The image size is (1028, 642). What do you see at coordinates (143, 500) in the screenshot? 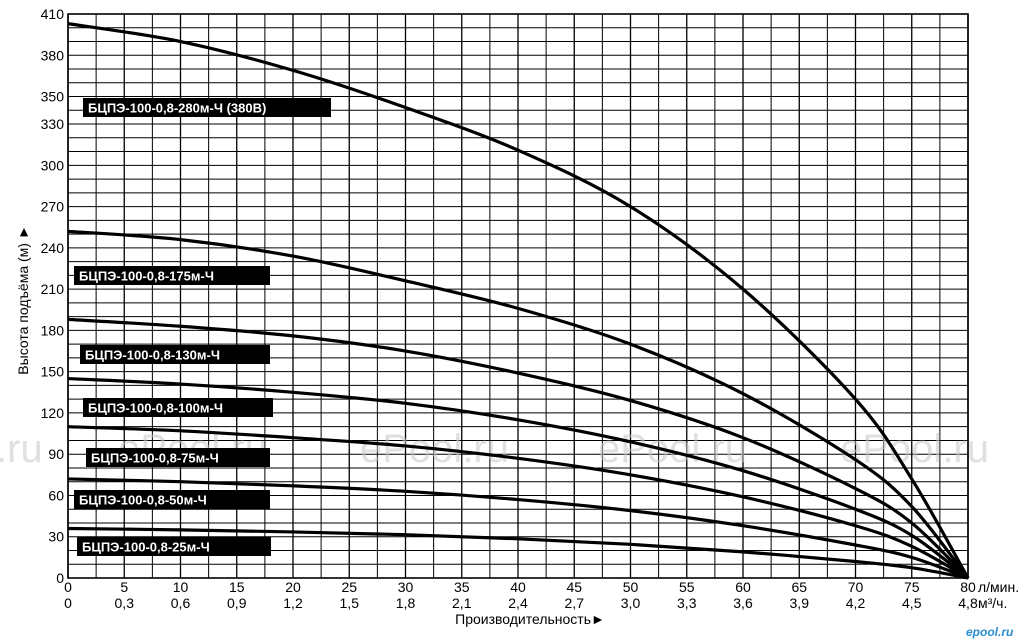
I see `series-label-6: БЦПЭ-100-0,8-50м-Ч` at bounding box center [143, 500].